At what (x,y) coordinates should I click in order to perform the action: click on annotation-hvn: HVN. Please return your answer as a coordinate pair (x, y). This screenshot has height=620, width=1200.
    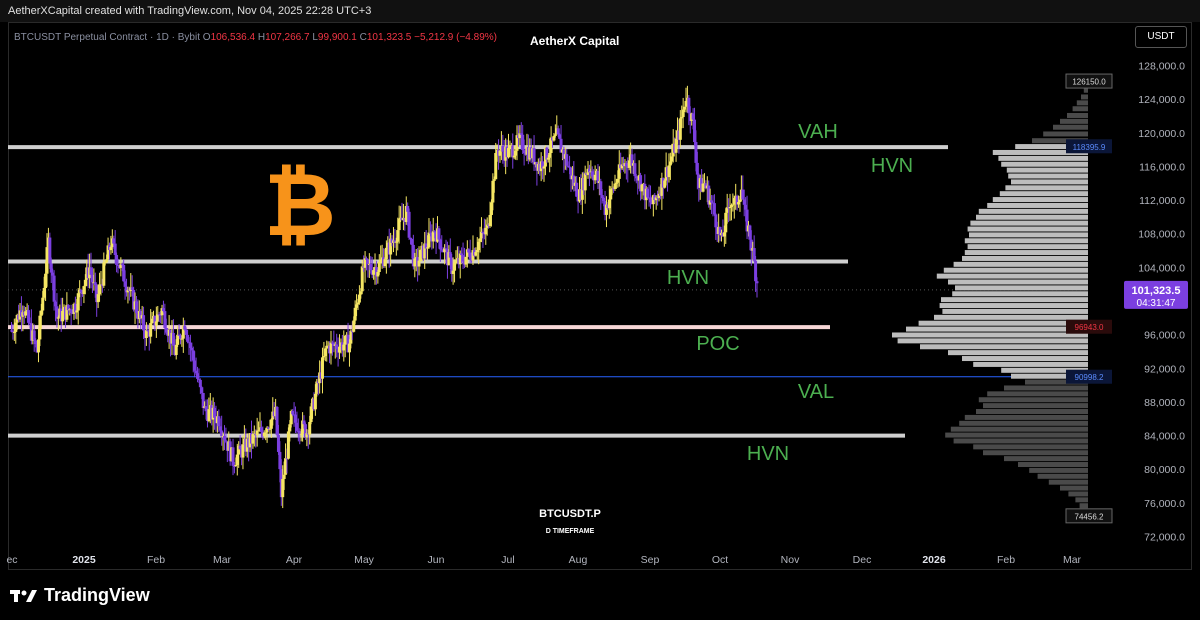
    Looking at the image, I should click on (688, 278).